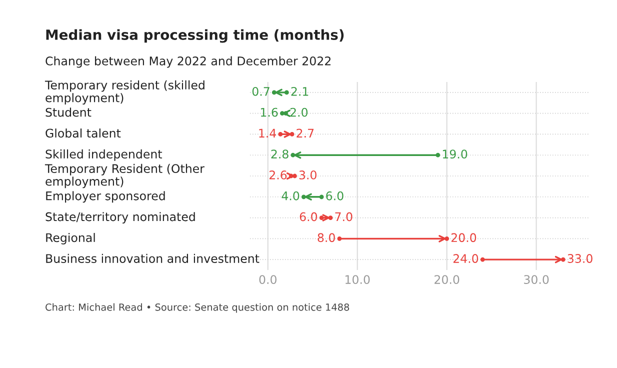 The image size is (617, 368). Describe the element at coordinates (267, 279) in the screenshot. I see `x-tick-label: 0.0` at that location.